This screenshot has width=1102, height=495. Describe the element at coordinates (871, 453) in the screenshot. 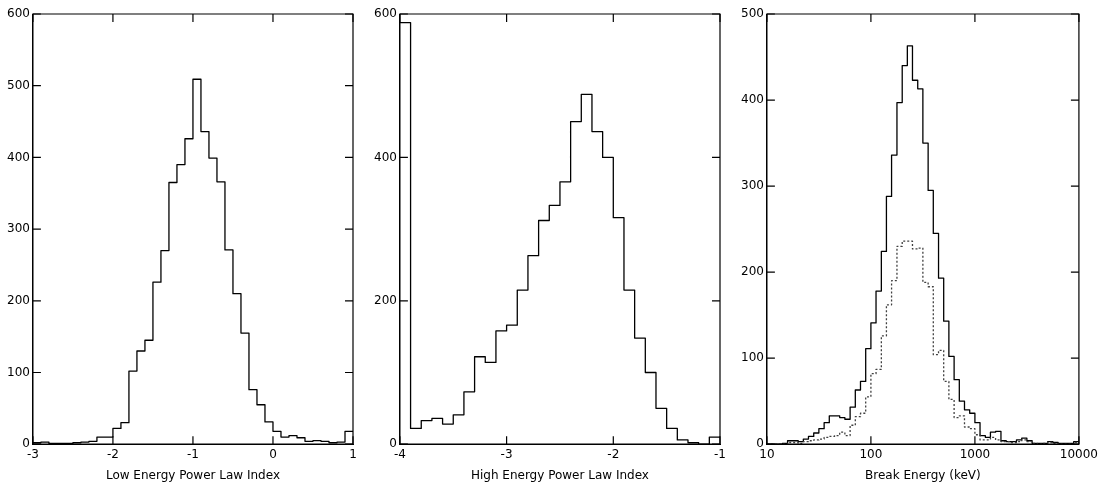

I see `x-tick-label: 100` at that location.